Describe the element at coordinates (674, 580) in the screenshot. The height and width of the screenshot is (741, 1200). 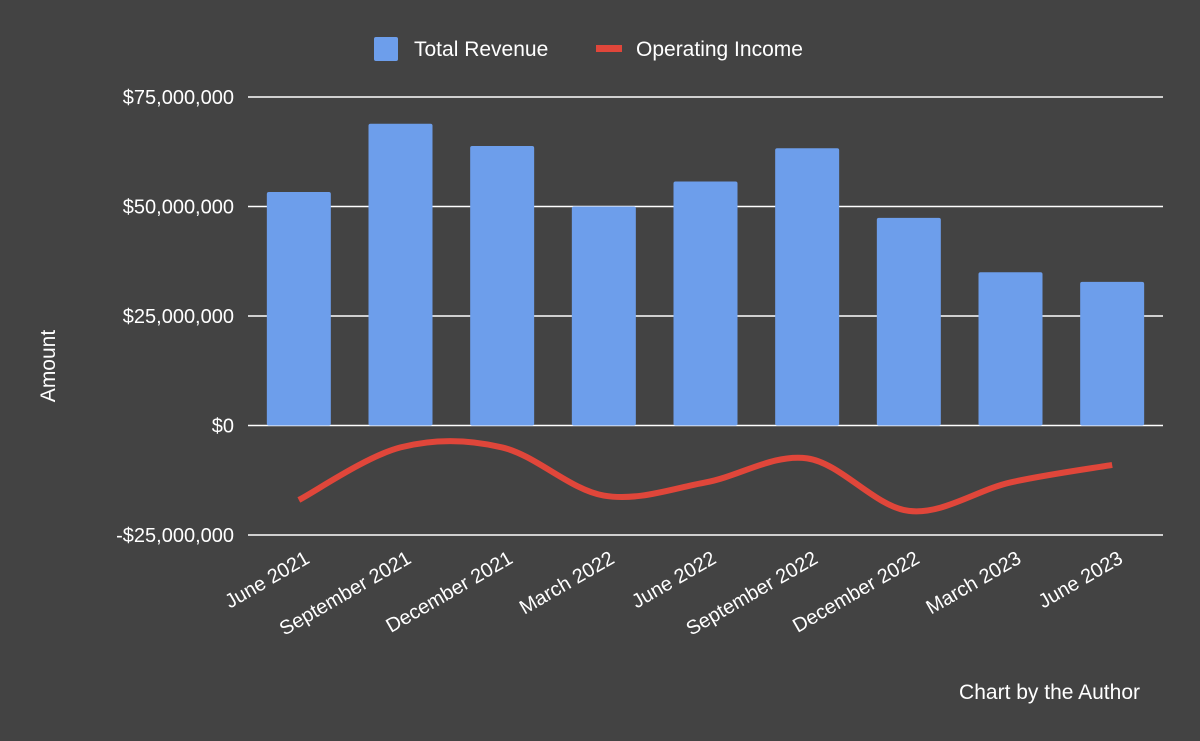
I see `x-tick-label: June 2022` at that location.